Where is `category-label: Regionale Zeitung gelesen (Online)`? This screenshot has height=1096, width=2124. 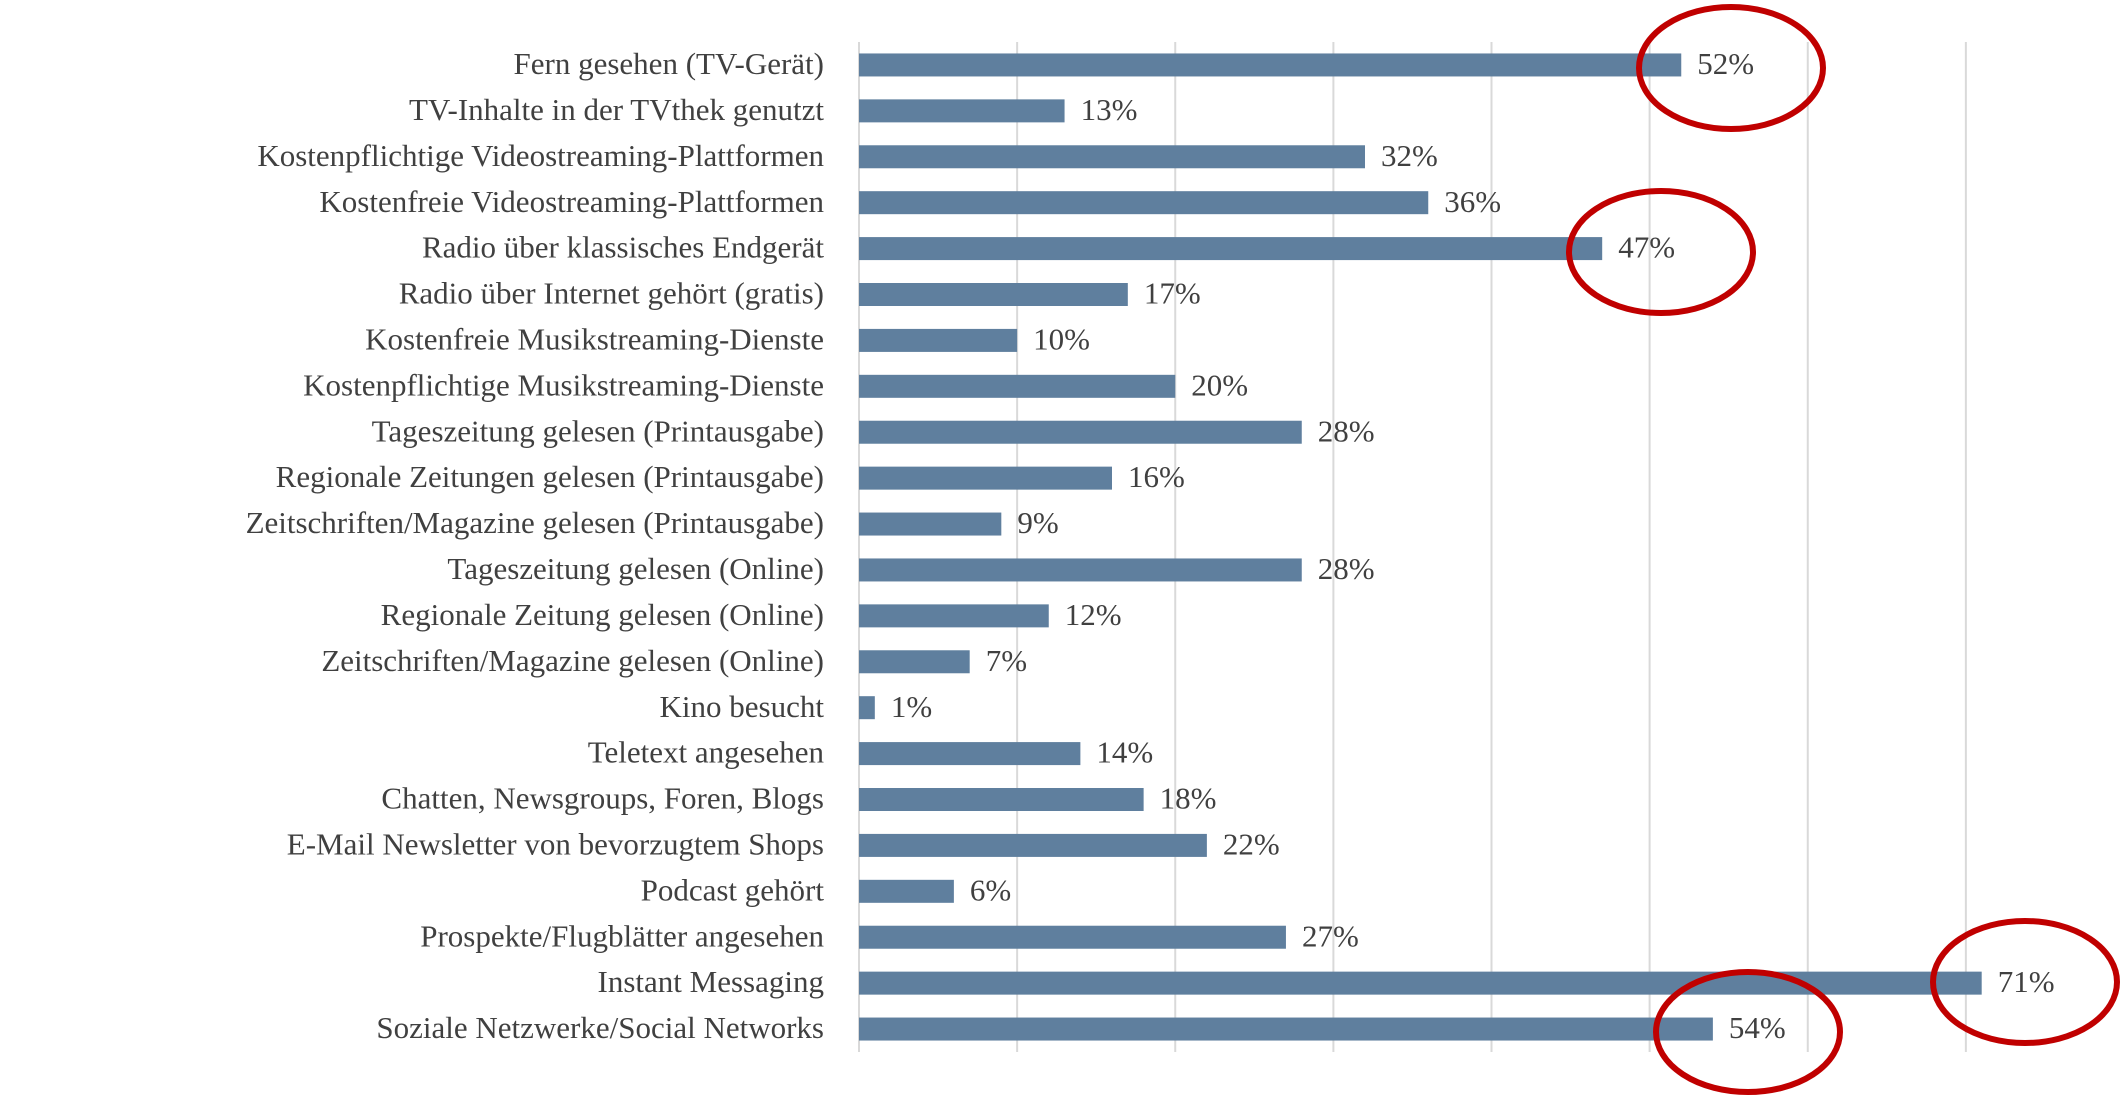
category-label: Regionale Zeitung gelesen (Online) is located at coordinates (602, 614).